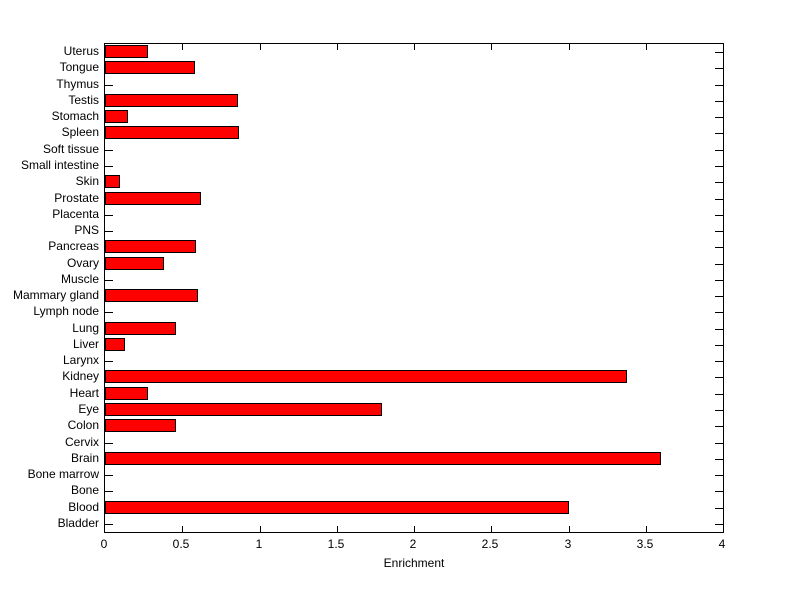 This screenshot has height=599, width=800. Describe the element at coordinates (181, 544) in the screenshot. I see `x-tick-label-0-5: 0.5` at that location.